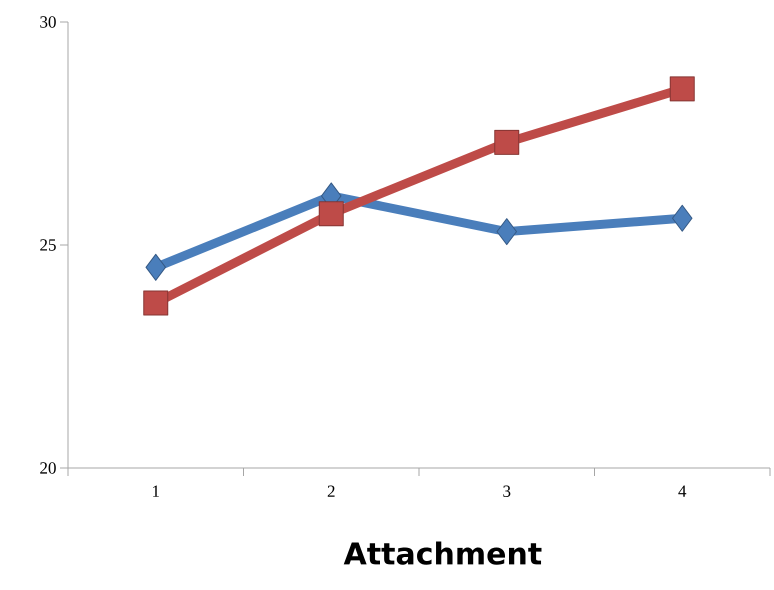 This screenshot has height=590, width=774. I want to click on x-tick-label: 3, so click(506, 491).